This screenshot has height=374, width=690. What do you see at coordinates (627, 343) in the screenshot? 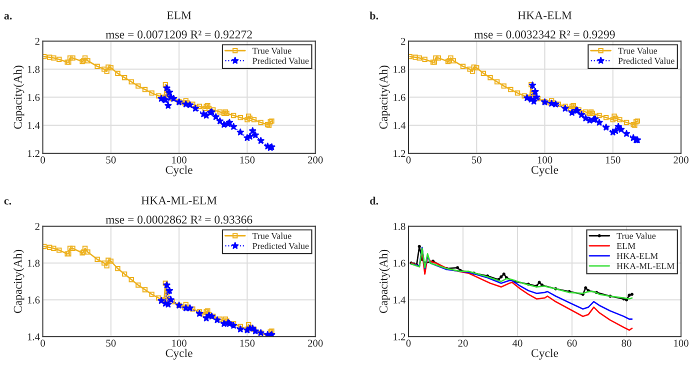
I see `x-tick-label: 80` at bounding box center [627, 343].